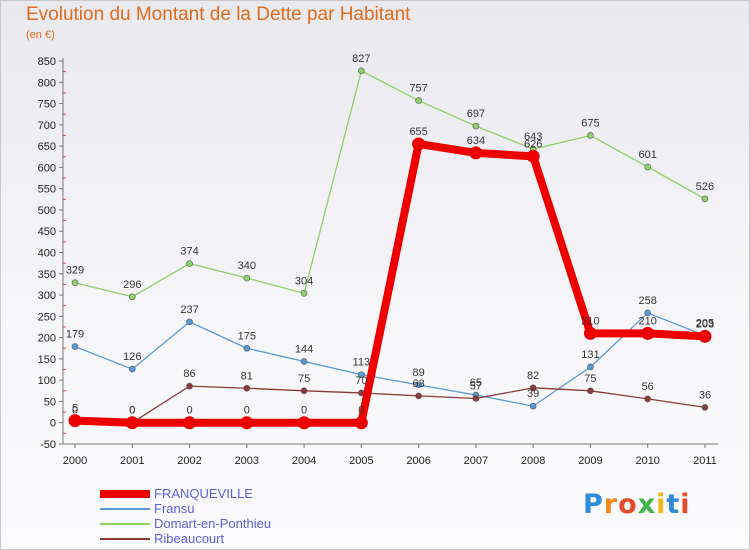 The image size is (750, 550). Describe the element at coordinates (247, 376) in the screenshot. I see `data-label-3: 81` at that location.